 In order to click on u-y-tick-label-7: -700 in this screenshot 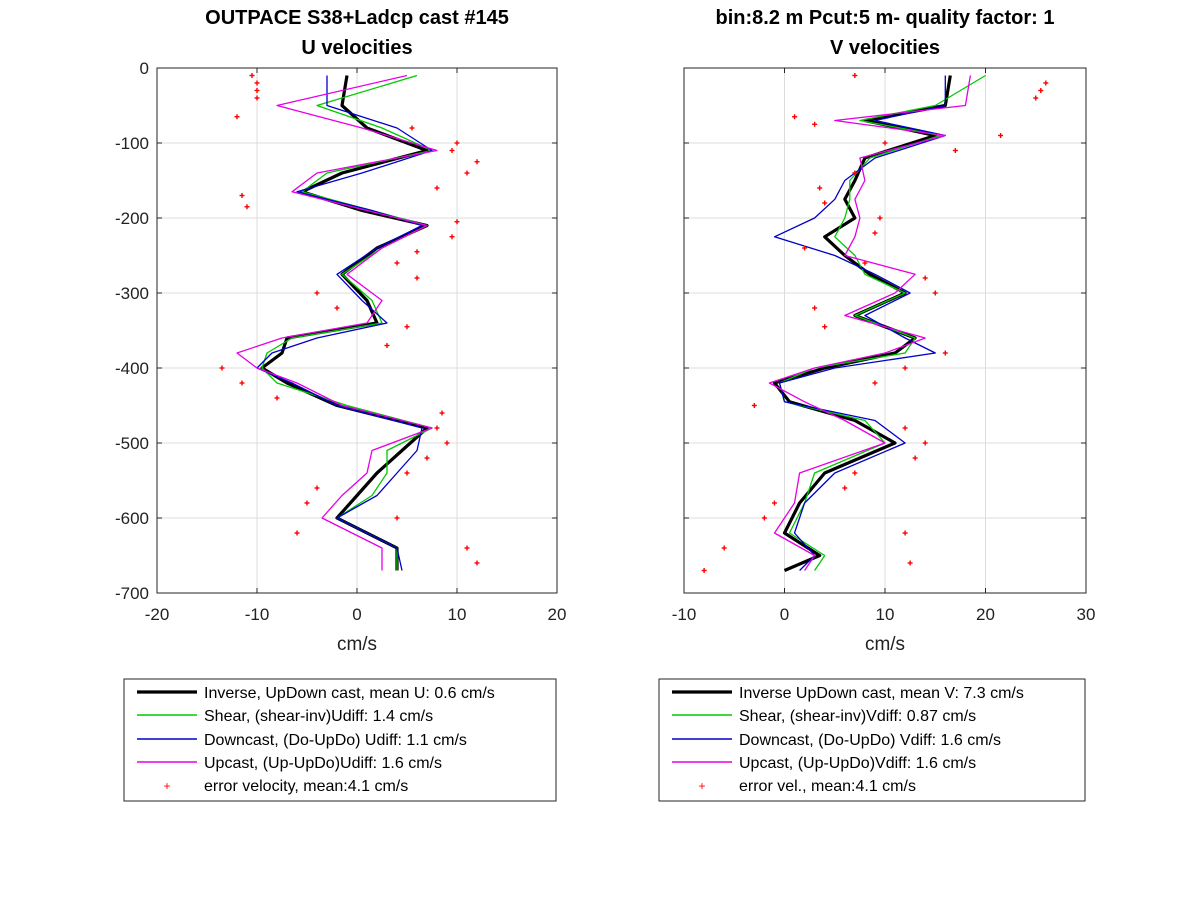, I will do `click(132, 593)`.